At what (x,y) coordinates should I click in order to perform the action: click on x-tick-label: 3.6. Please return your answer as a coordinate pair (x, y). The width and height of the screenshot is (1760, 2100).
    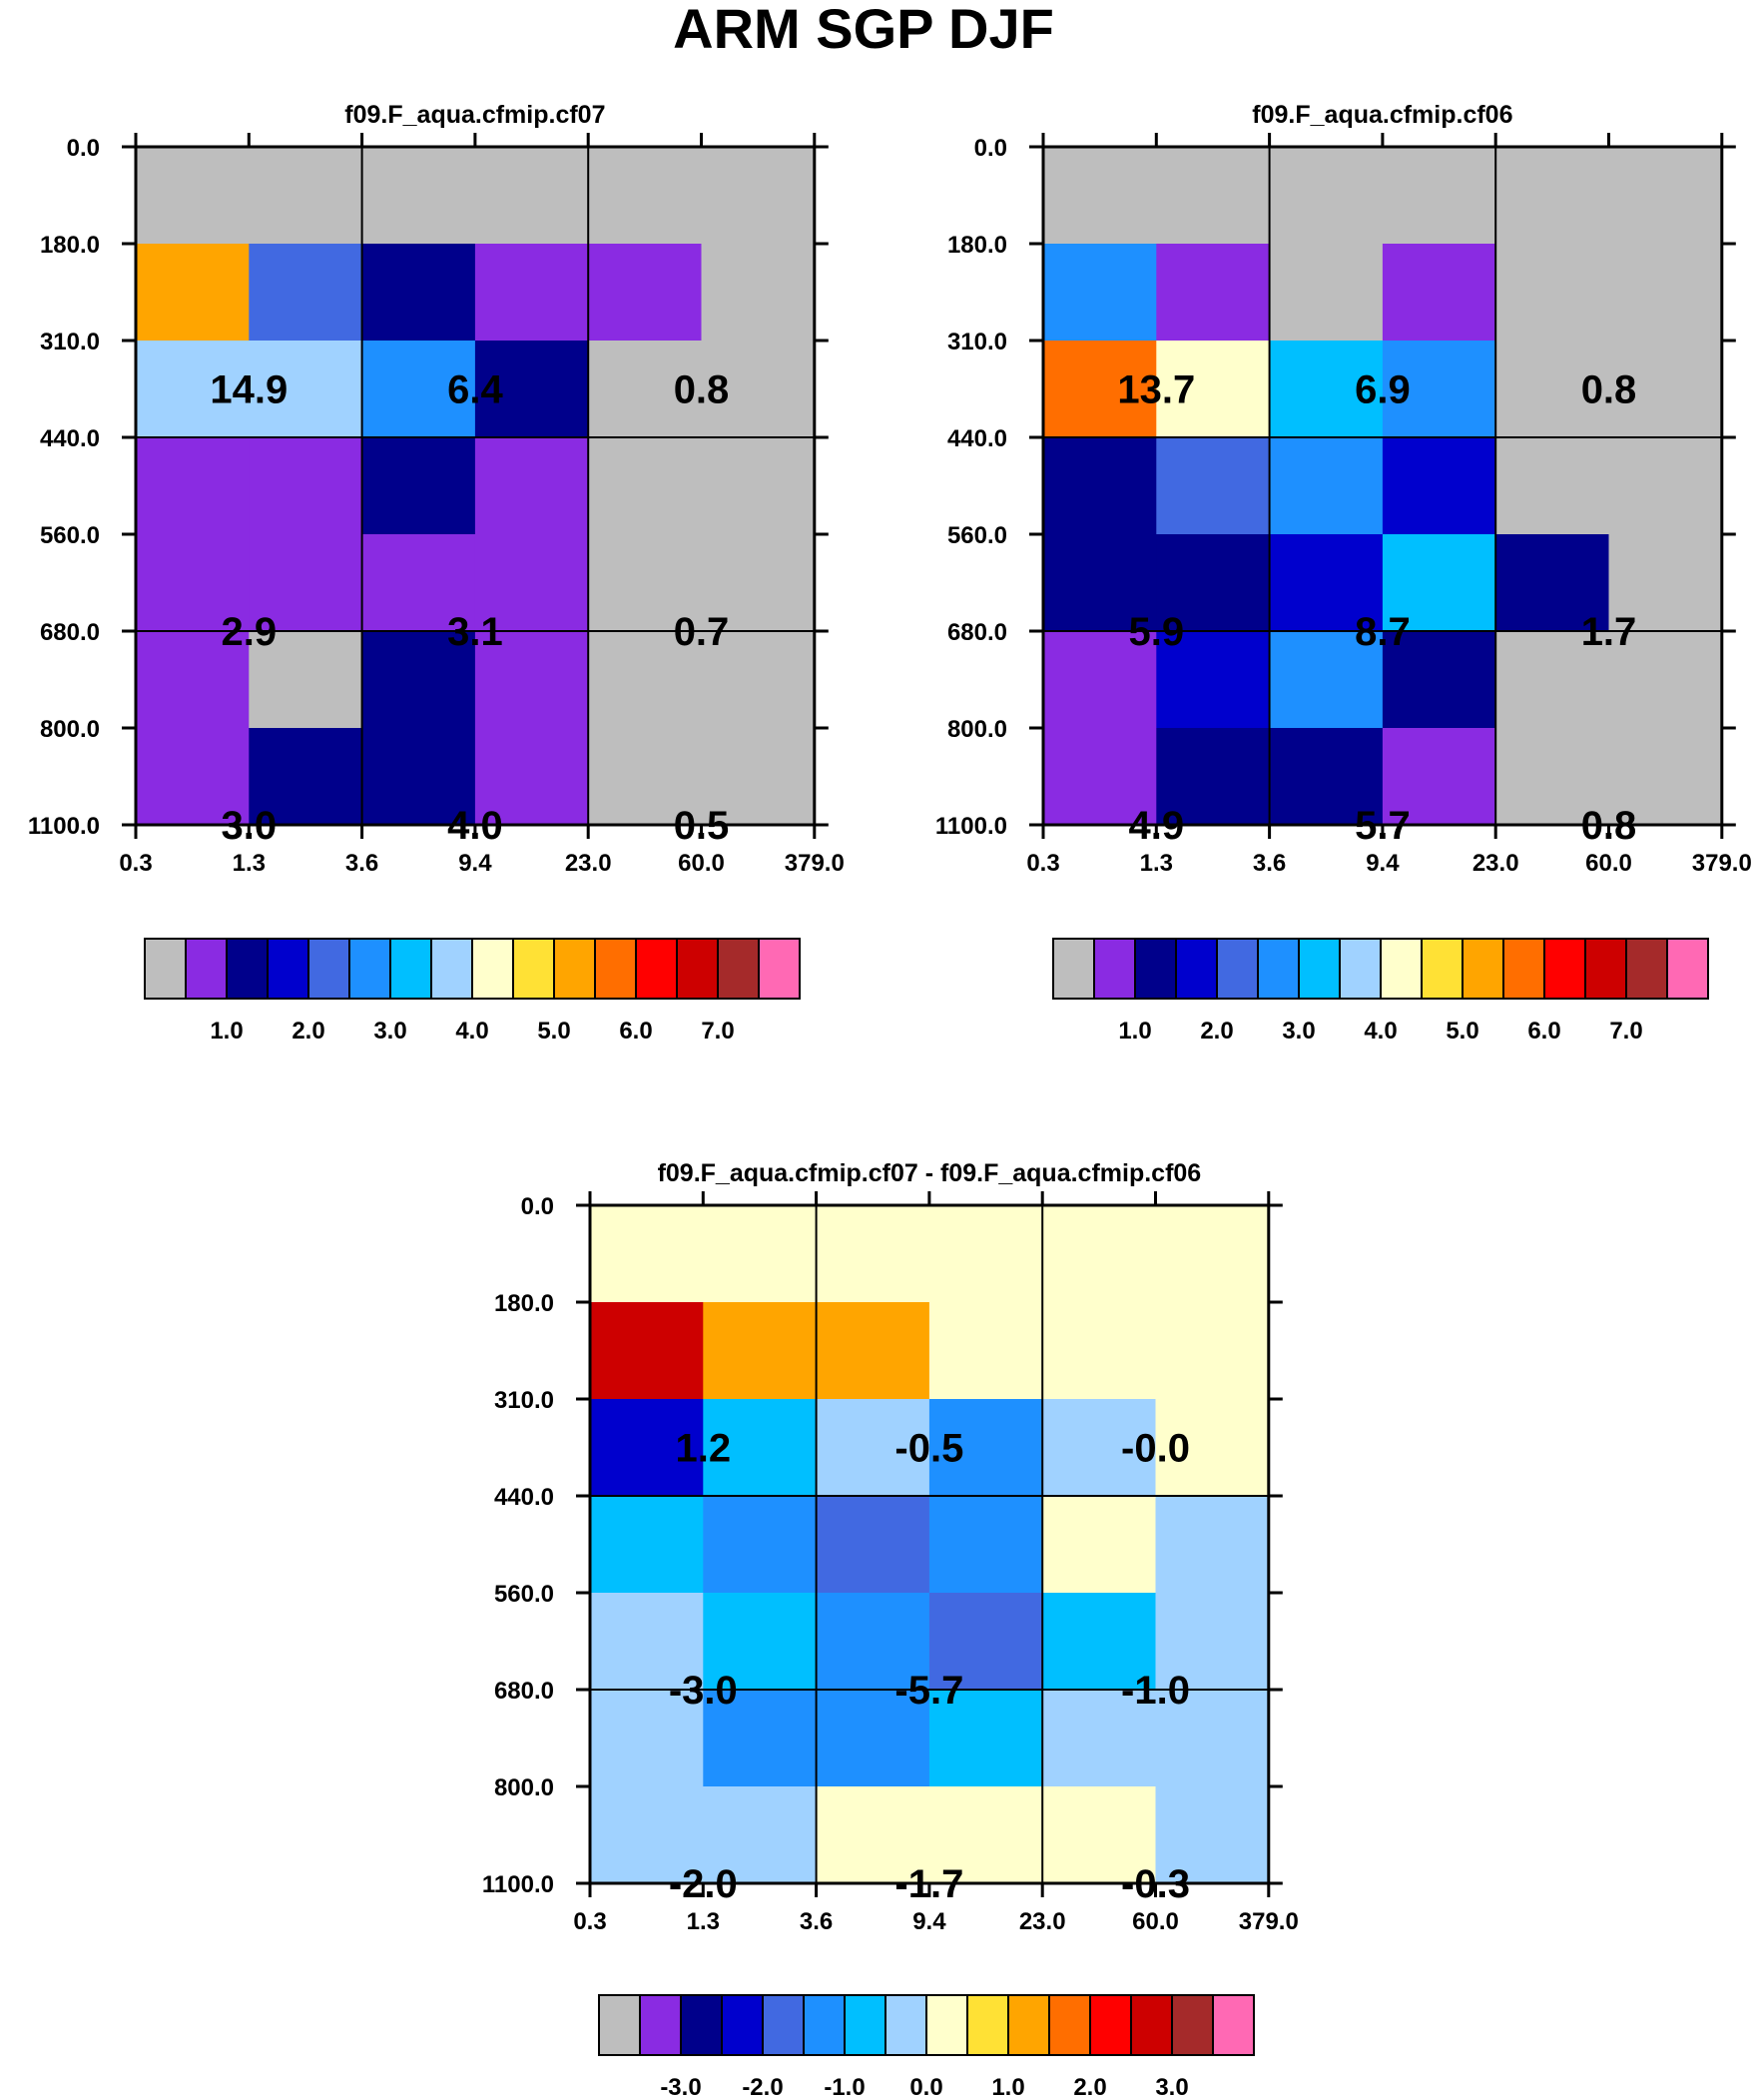
    Looking at the image, I should click on (1269, 863).